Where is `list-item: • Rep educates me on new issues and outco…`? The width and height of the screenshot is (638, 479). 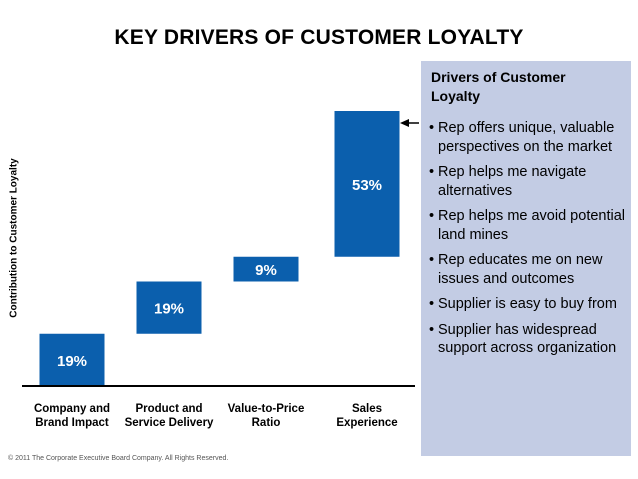
list-item: • Rep educates me on new issues and outco… is located at coordinates (516, 269).